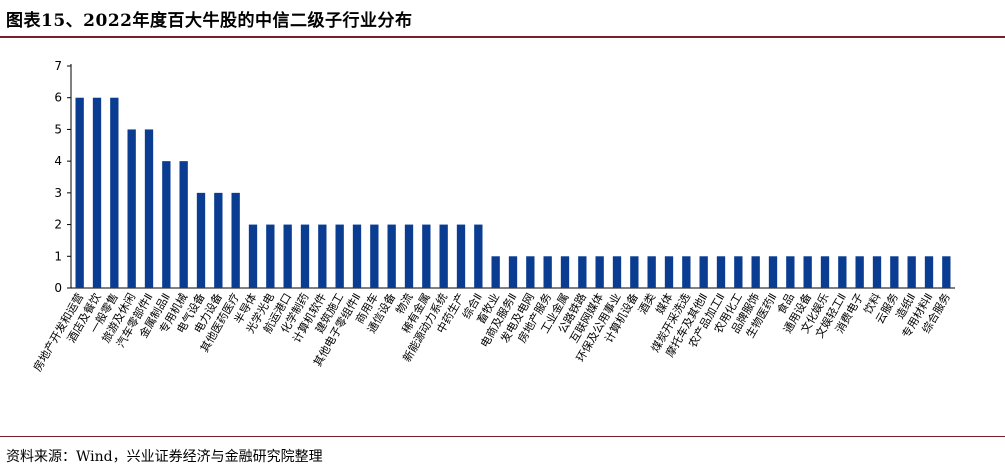 The height and width of the screenshot is (468, 1005). What do you see at coordinates (164, 457) in the screenshot?
I see `source-note: 资料来源：Wind，兴业证券经济与金融研究院整理` at bounding box center [164, 457].